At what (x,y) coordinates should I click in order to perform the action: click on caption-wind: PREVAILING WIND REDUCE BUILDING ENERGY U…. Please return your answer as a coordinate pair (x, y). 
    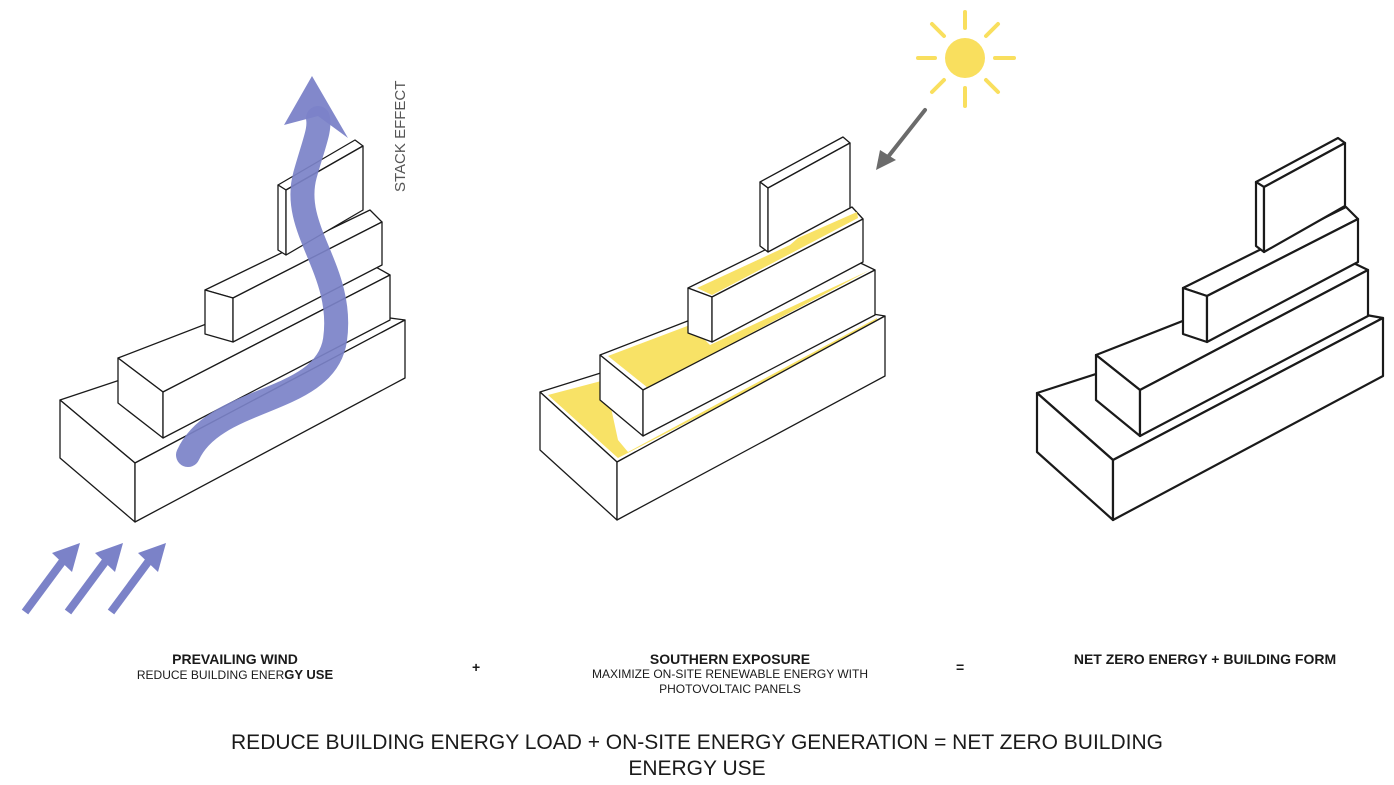
    Looking at the image, I should click on (235, 667).